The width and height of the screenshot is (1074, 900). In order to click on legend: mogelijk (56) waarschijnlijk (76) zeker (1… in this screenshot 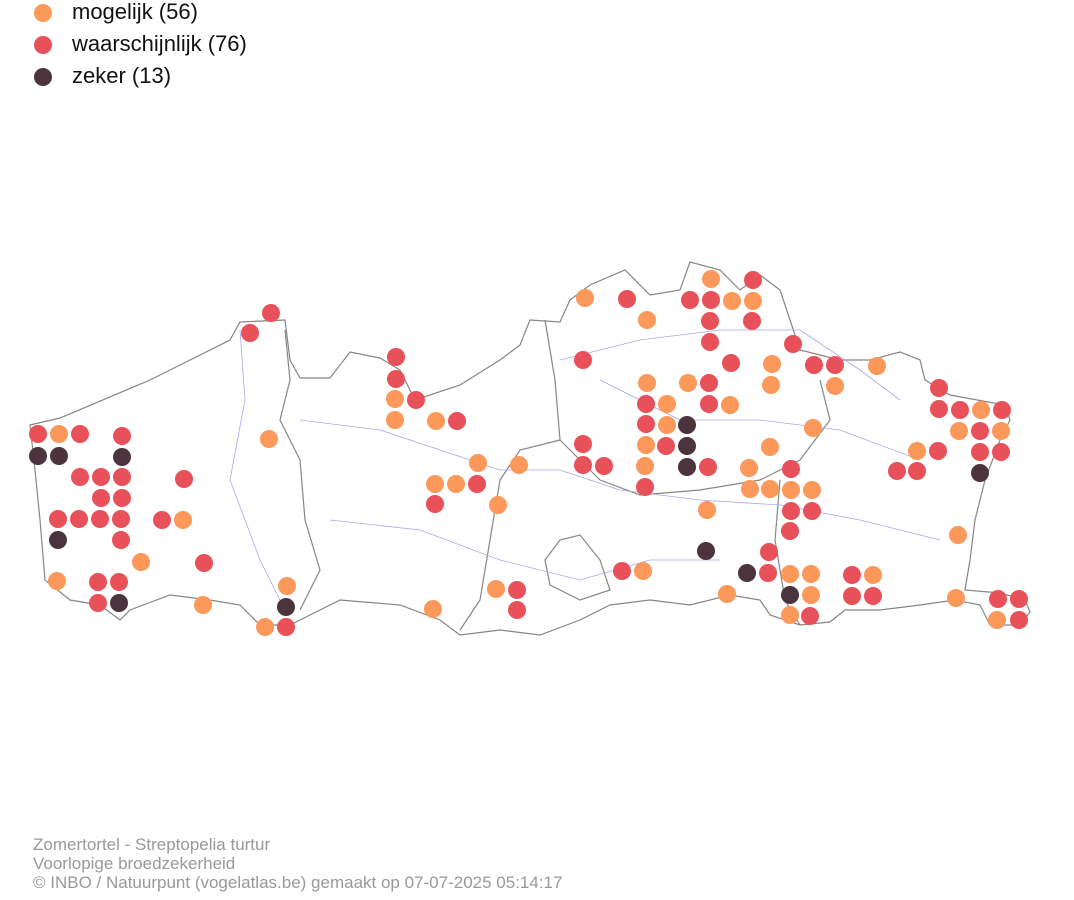, I will do `click(140, 44)`.